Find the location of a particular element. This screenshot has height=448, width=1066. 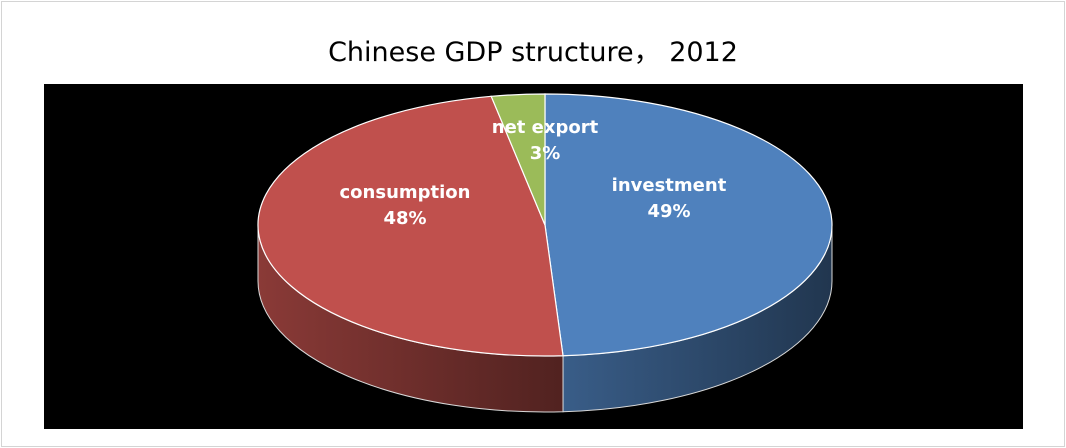

chart-title: Chinese GDP structure， 2012 is located at coordinates (533, 52).